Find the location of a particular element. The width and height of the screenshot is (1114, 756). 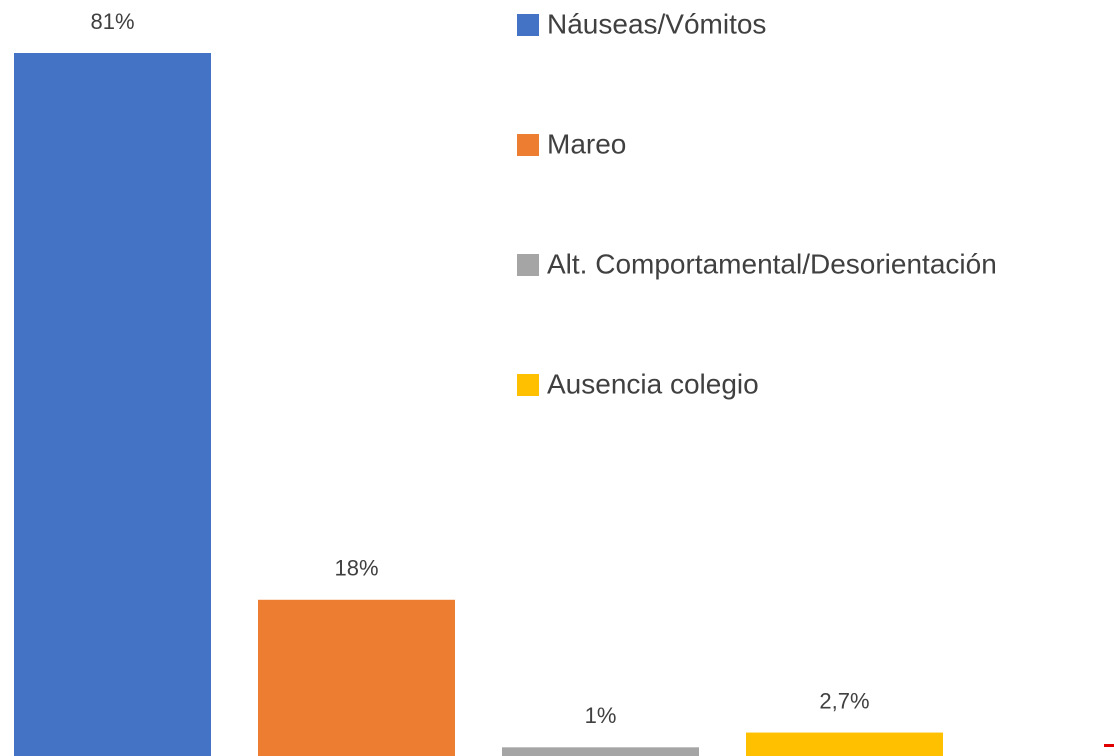

legend-label: Alt. Comportamental/Desorientación is located at coordinates (772, 263).